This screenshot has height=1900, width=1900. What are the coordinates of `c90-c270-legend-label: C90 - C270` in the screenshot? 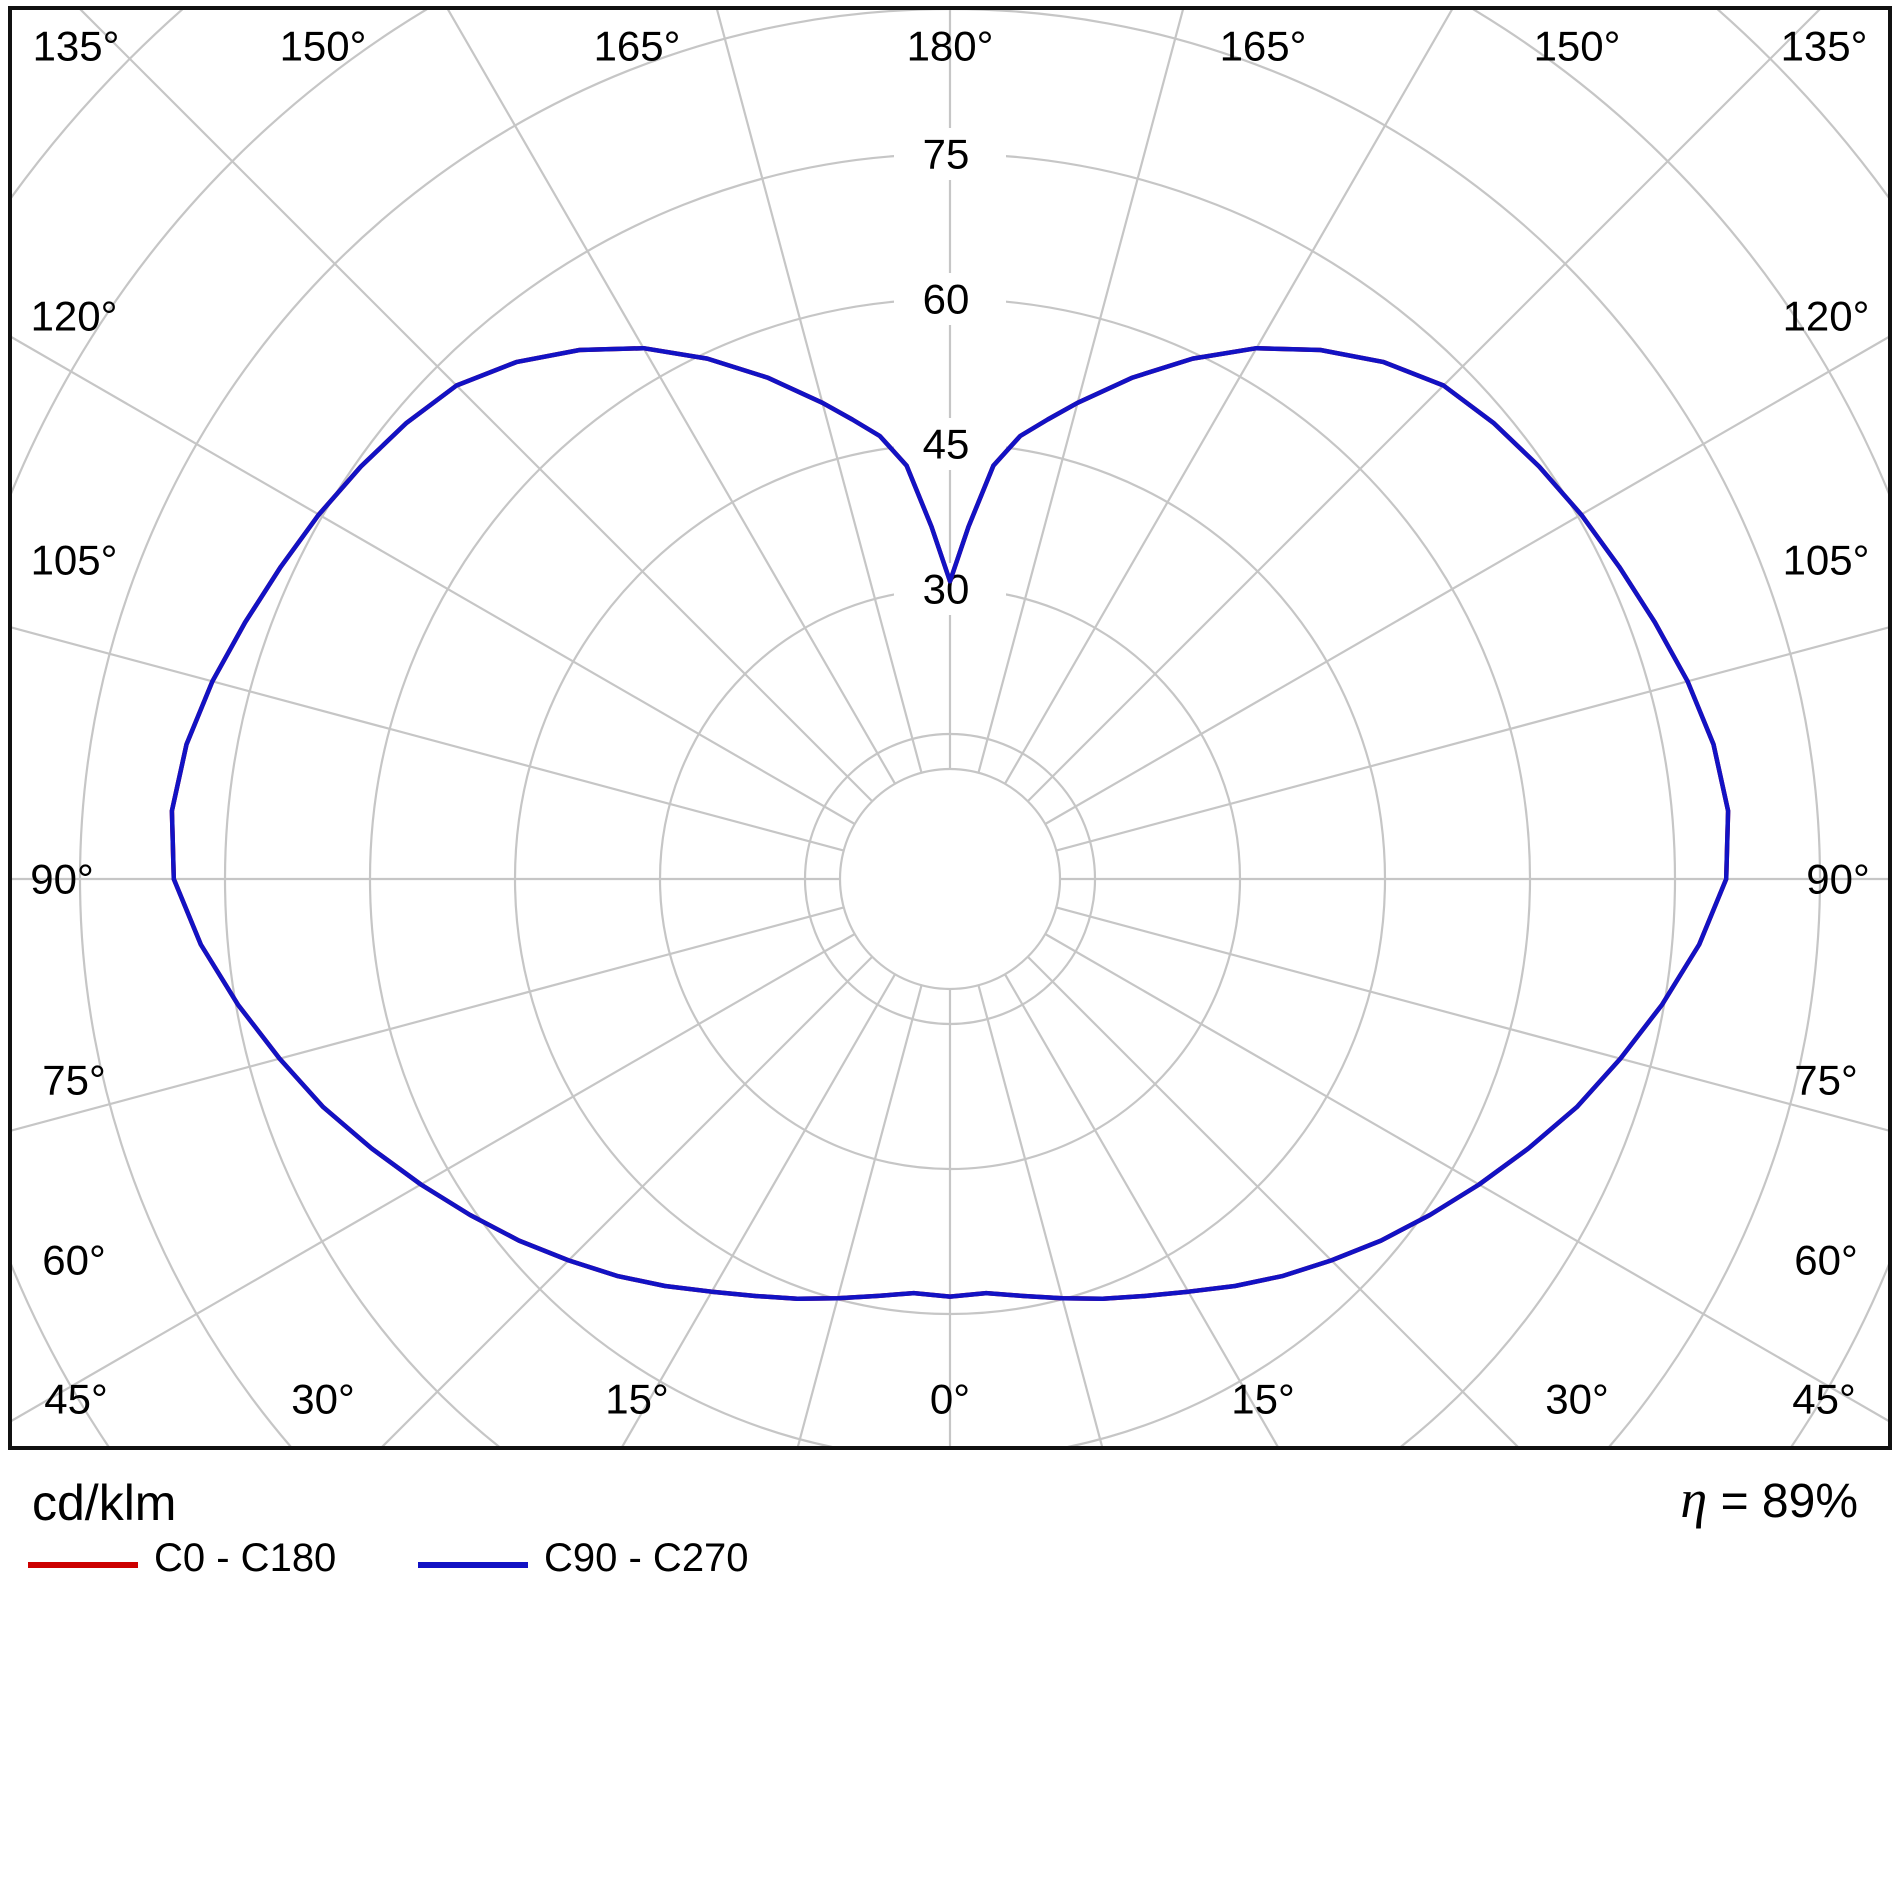 It's located at (646, 1558).